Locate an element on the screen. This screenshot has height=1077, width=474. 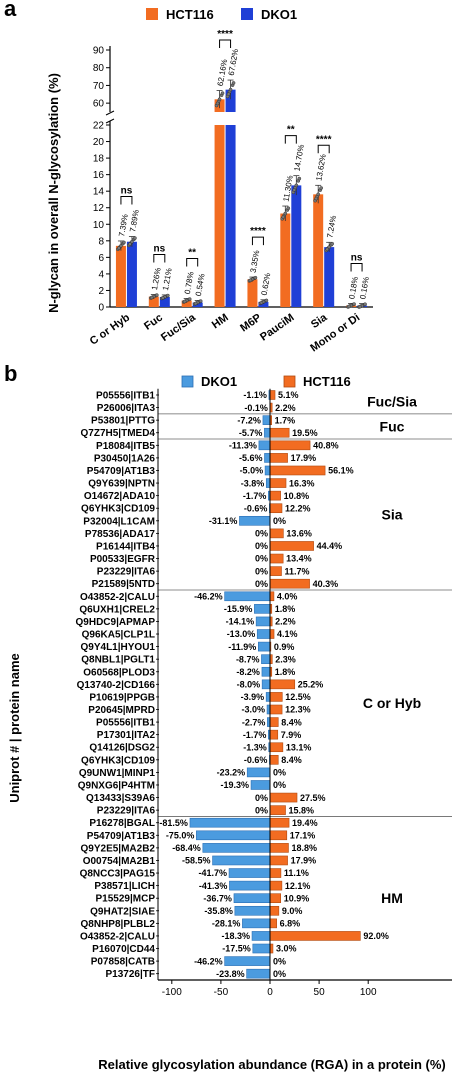
b-value-label-hct116: 8.4% is located at coordinates (291, 760).